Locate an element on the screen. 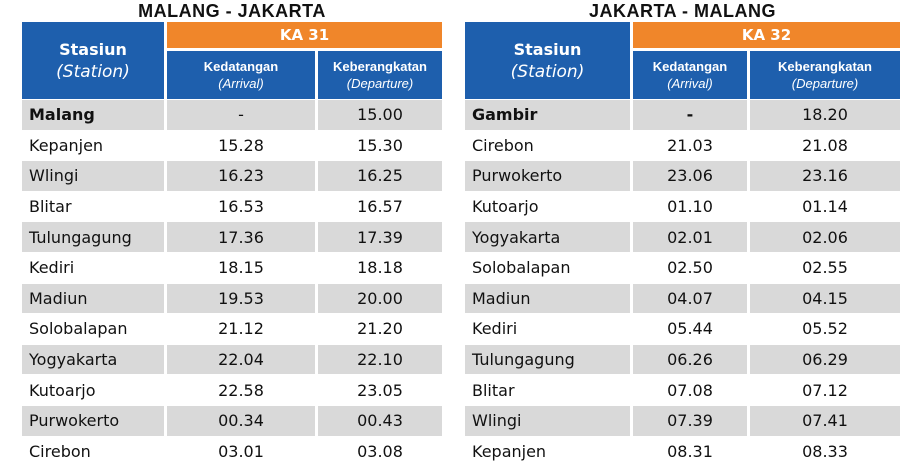 The height and width of the screenshot is (474, 904). arrival-cell: 00.34 is located at coordinates (242, 420).